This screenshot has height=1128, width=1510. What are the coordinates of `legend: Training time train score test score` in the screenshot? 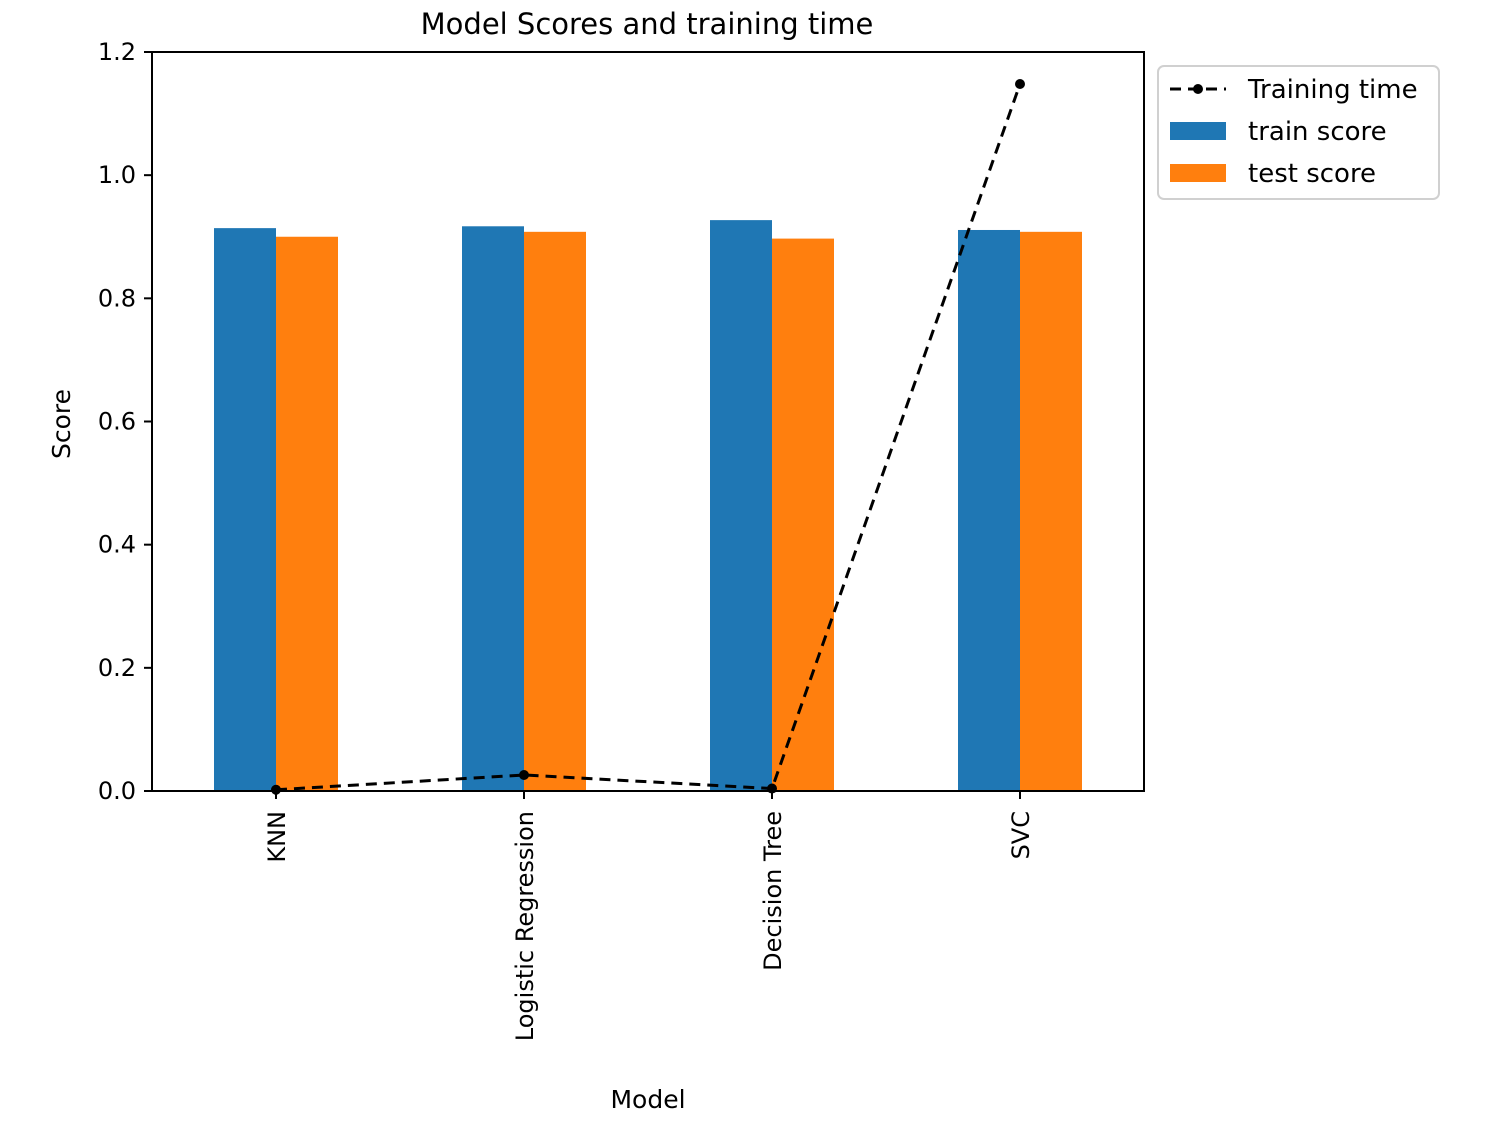 It's located at (1298, 132).